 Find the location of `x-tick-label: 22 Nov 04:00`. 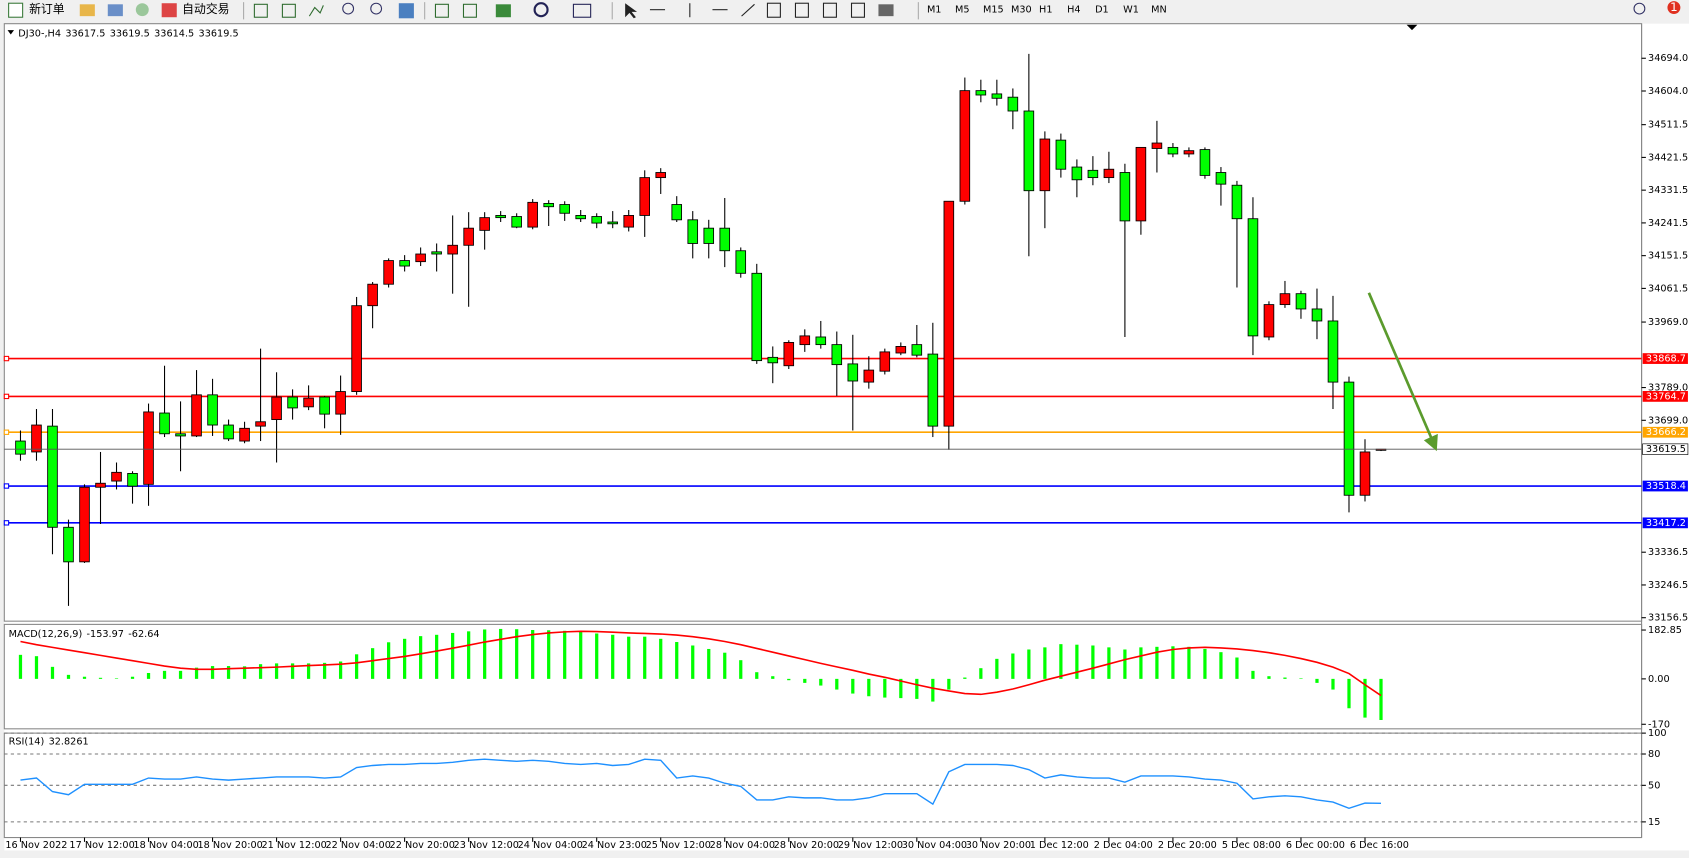

x-tick-label: 22 Nov 04:00 is located at coordinates (358, 845).